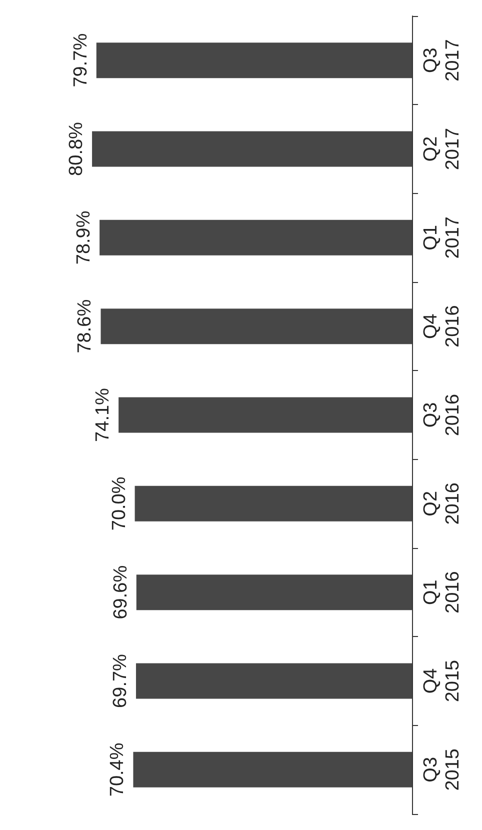 This screenshot has width=482, height=830. I want to click on data-label: 79.7%, so click(81, 60).